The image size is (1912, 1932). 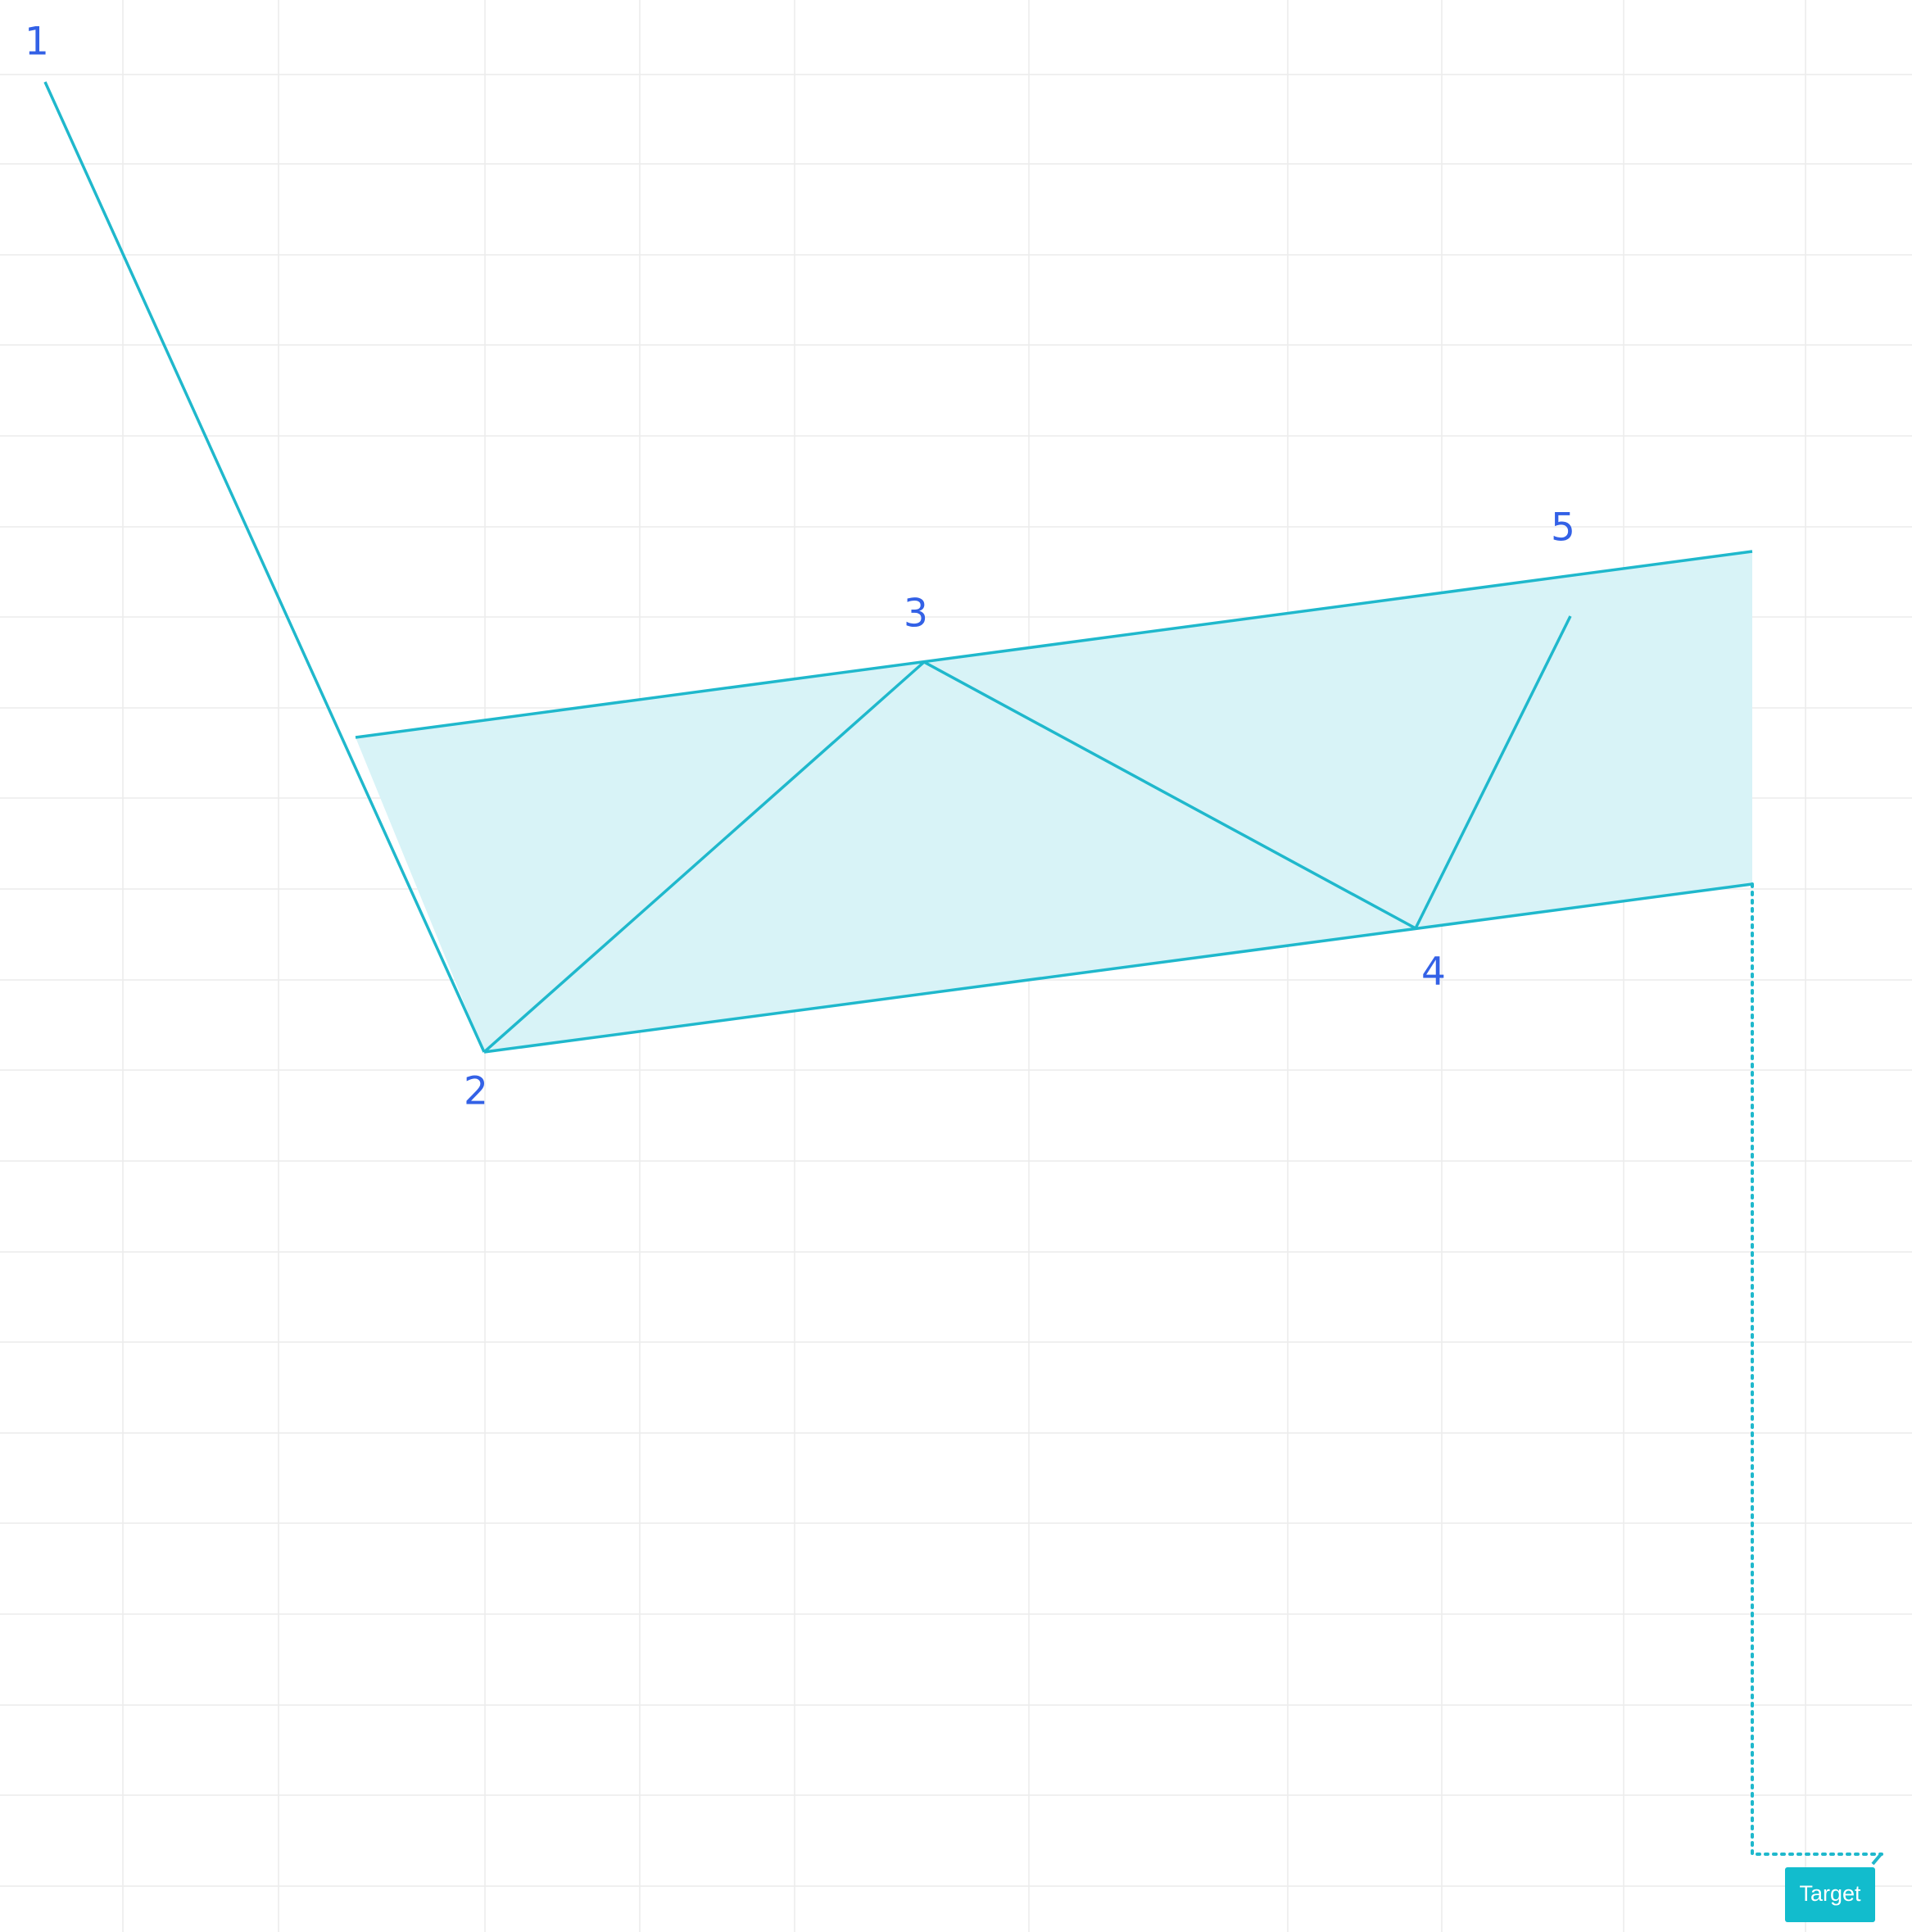 I want to click on wave-label-5: 5, so click(x=1563, y=528).